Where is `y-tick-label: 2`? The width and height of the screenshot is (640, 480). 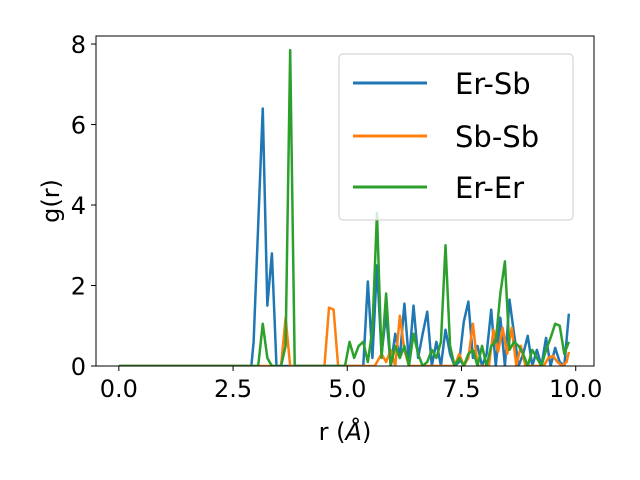 y-tick-label: 2 is located at coordinates (78, 287).